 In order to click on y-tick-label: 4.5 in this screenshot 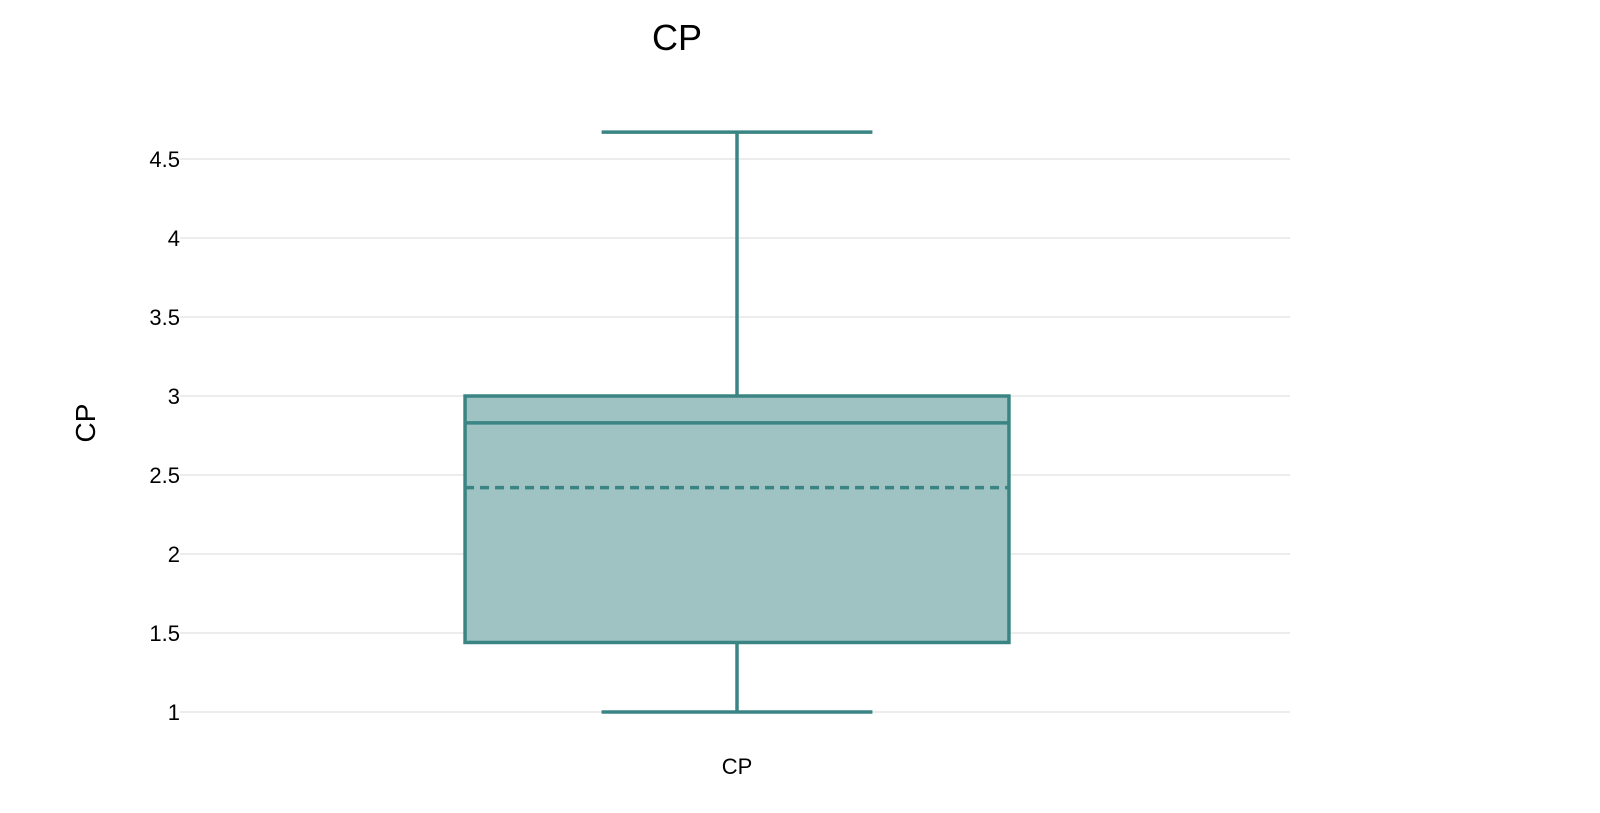, I will do `click(164, 159)`.